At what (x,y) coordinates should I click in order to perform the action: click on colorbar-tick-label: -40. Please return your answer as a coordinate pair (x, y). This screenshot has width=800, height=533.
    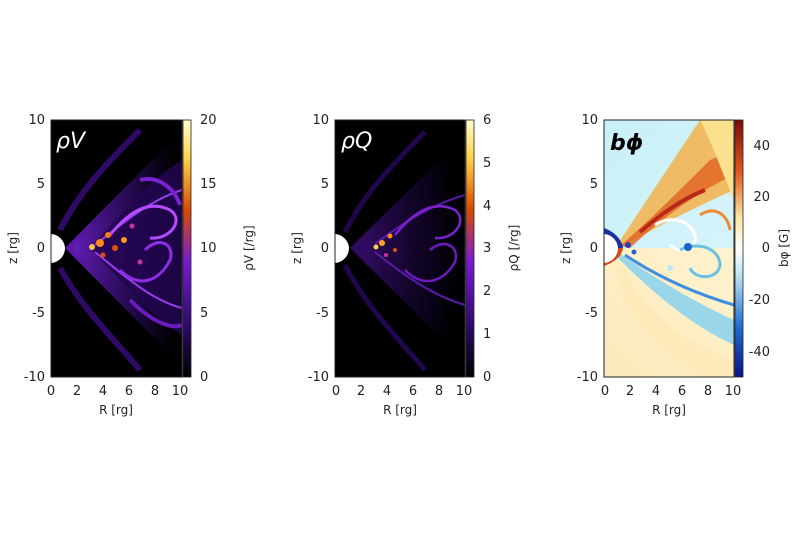
    Looking at the image, I should click on (759, 352).